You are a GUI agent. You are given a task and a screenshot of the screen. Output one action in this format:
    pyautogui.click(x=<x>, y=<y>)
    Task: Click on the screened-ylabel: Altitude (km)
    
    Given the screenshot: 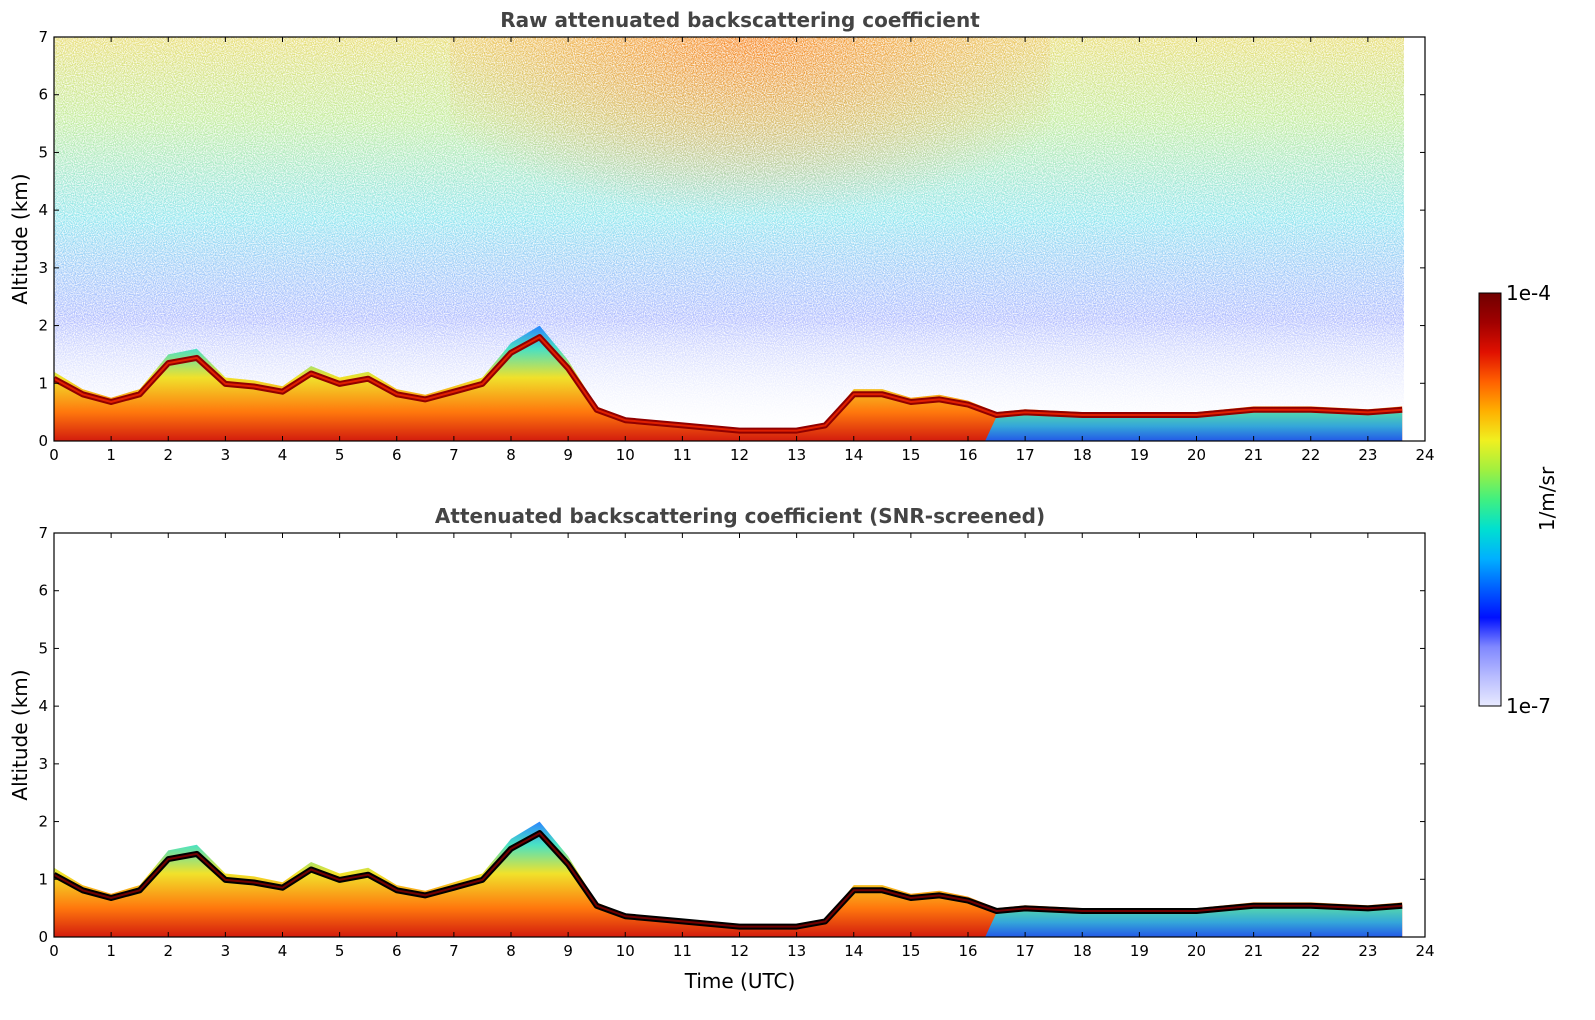 What is the action you would take?
    pyautogui.click(x=20, y=734)
    